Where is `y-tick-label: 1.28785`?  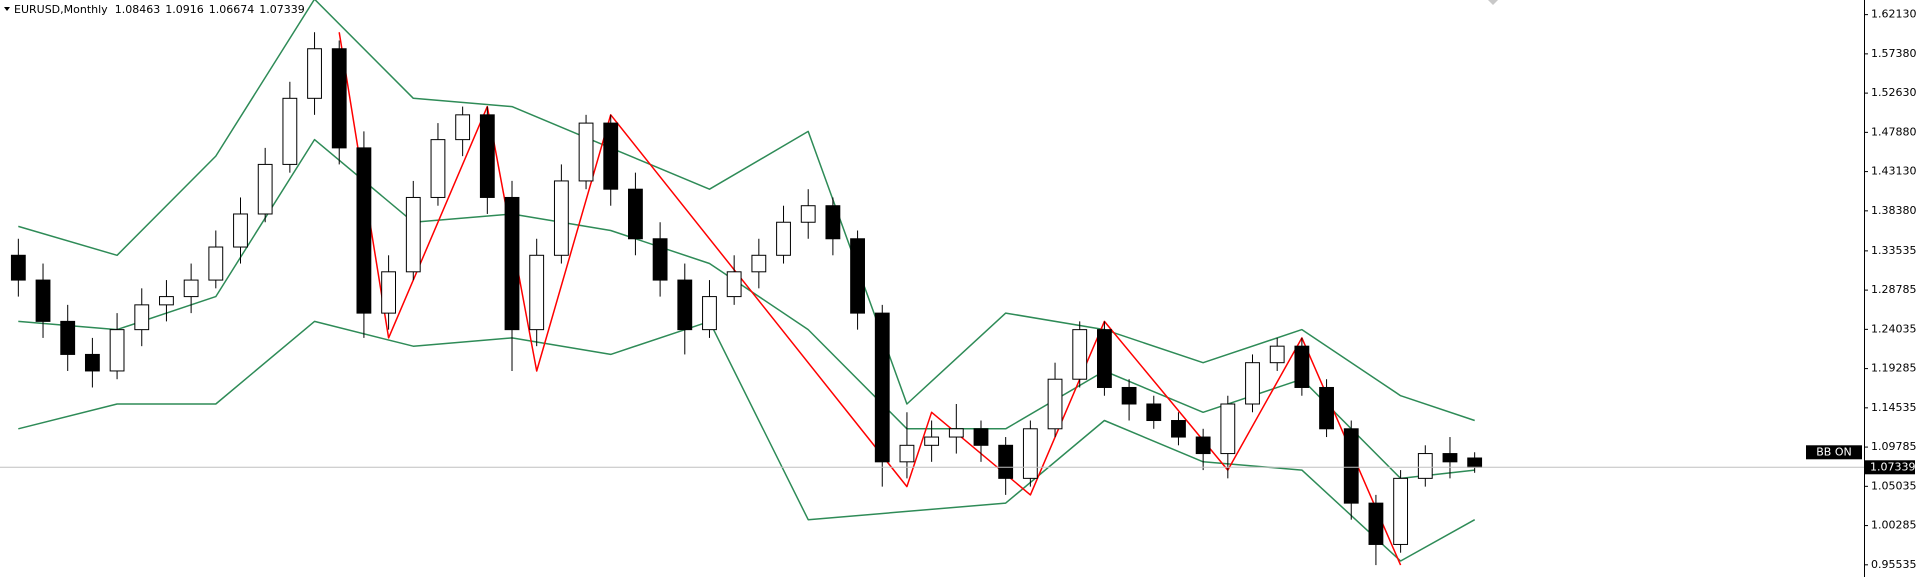 y-tick-label: 1.28785 is located at coordinates (1893, 289).